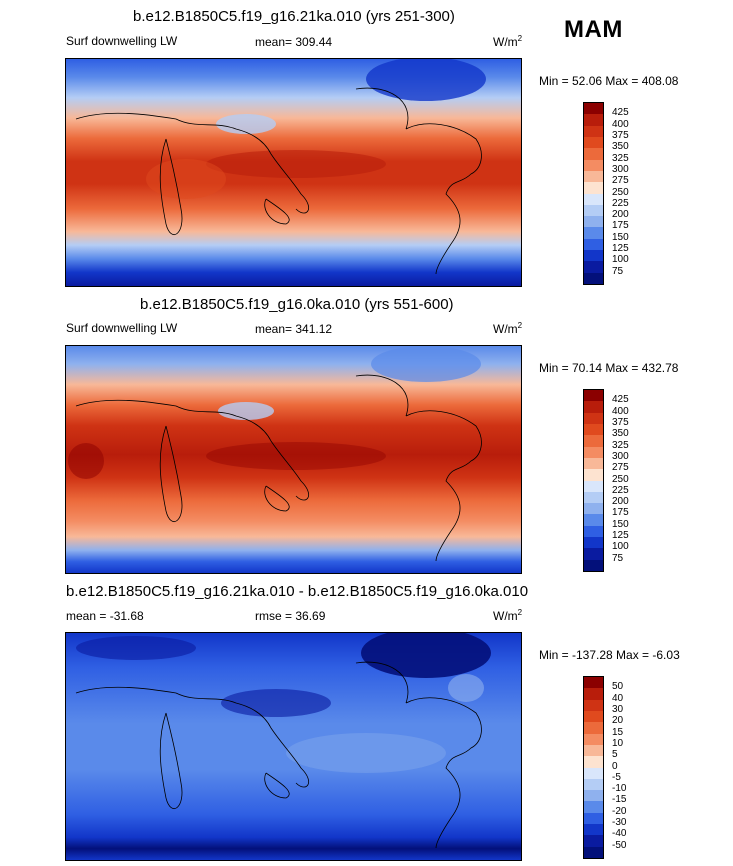 Image resolution: width=733 pixels, height=866 pixels. Describe the element at coordinates (105, 616) in the screenshot. I see `panel-3-mean-label: mean = -31.68` at that location.